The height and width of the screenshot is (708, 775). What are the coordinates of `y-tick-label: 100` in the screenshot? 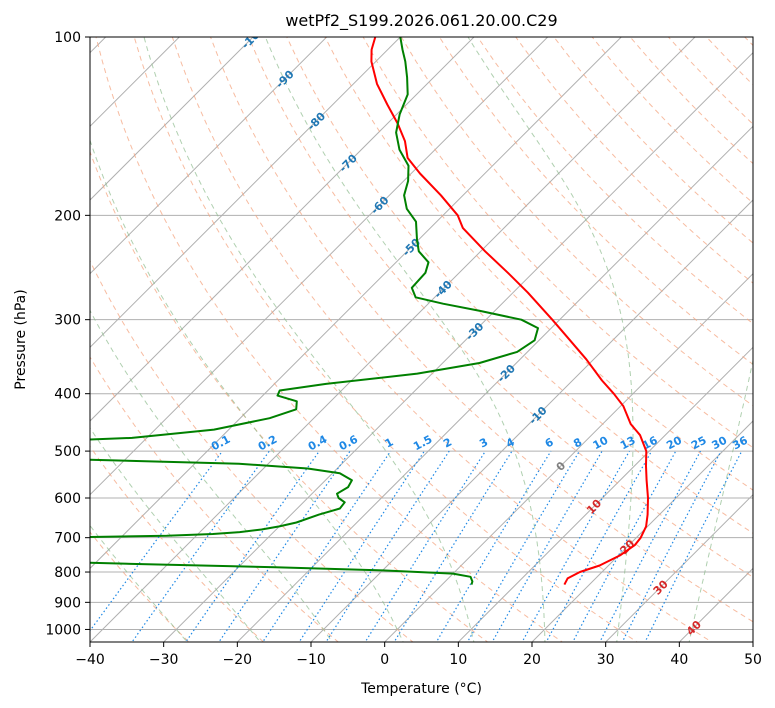 It's located at (67, 38).